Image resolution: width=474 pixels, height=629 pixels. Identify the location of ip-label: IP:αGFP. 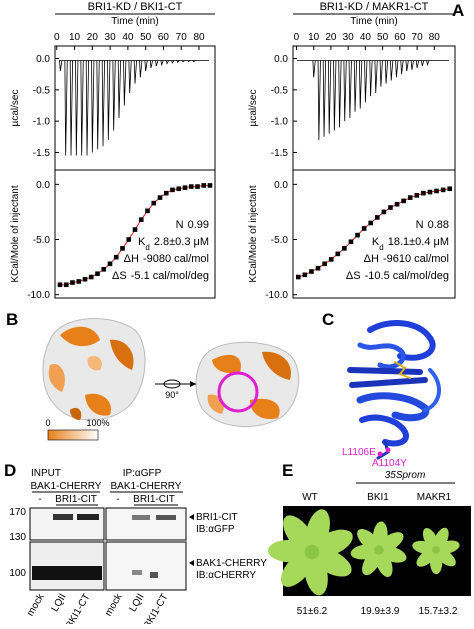
(142, 473).